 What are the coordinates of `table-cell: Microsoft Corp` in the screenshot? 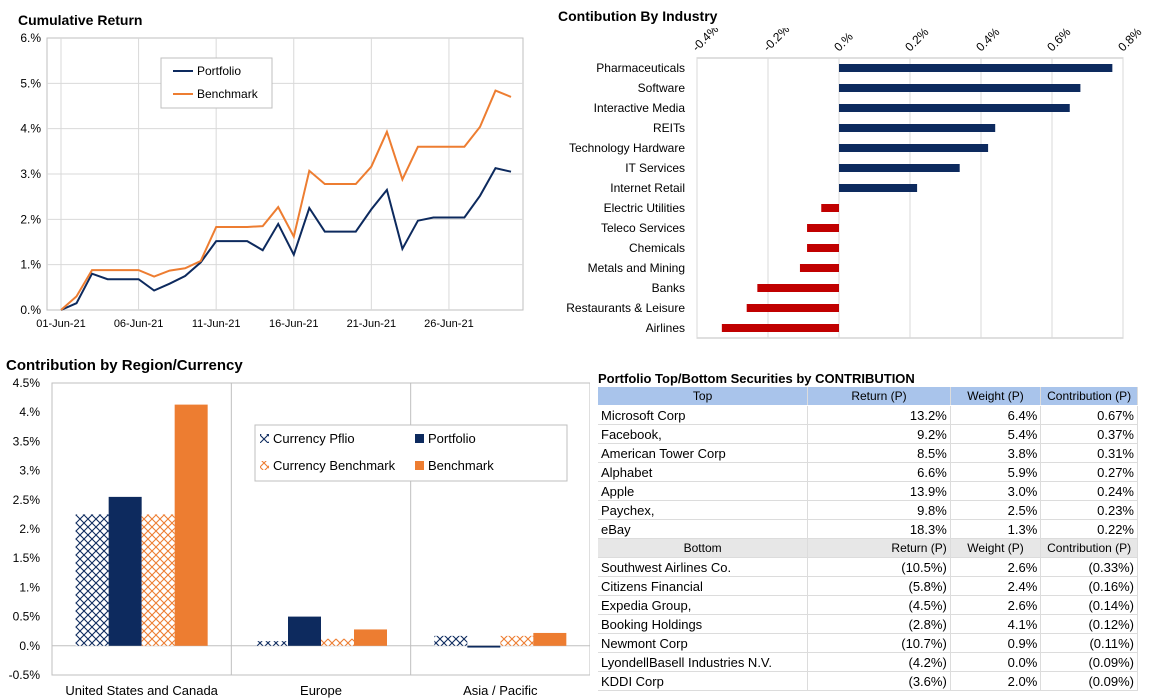 It's located at (703, 415).